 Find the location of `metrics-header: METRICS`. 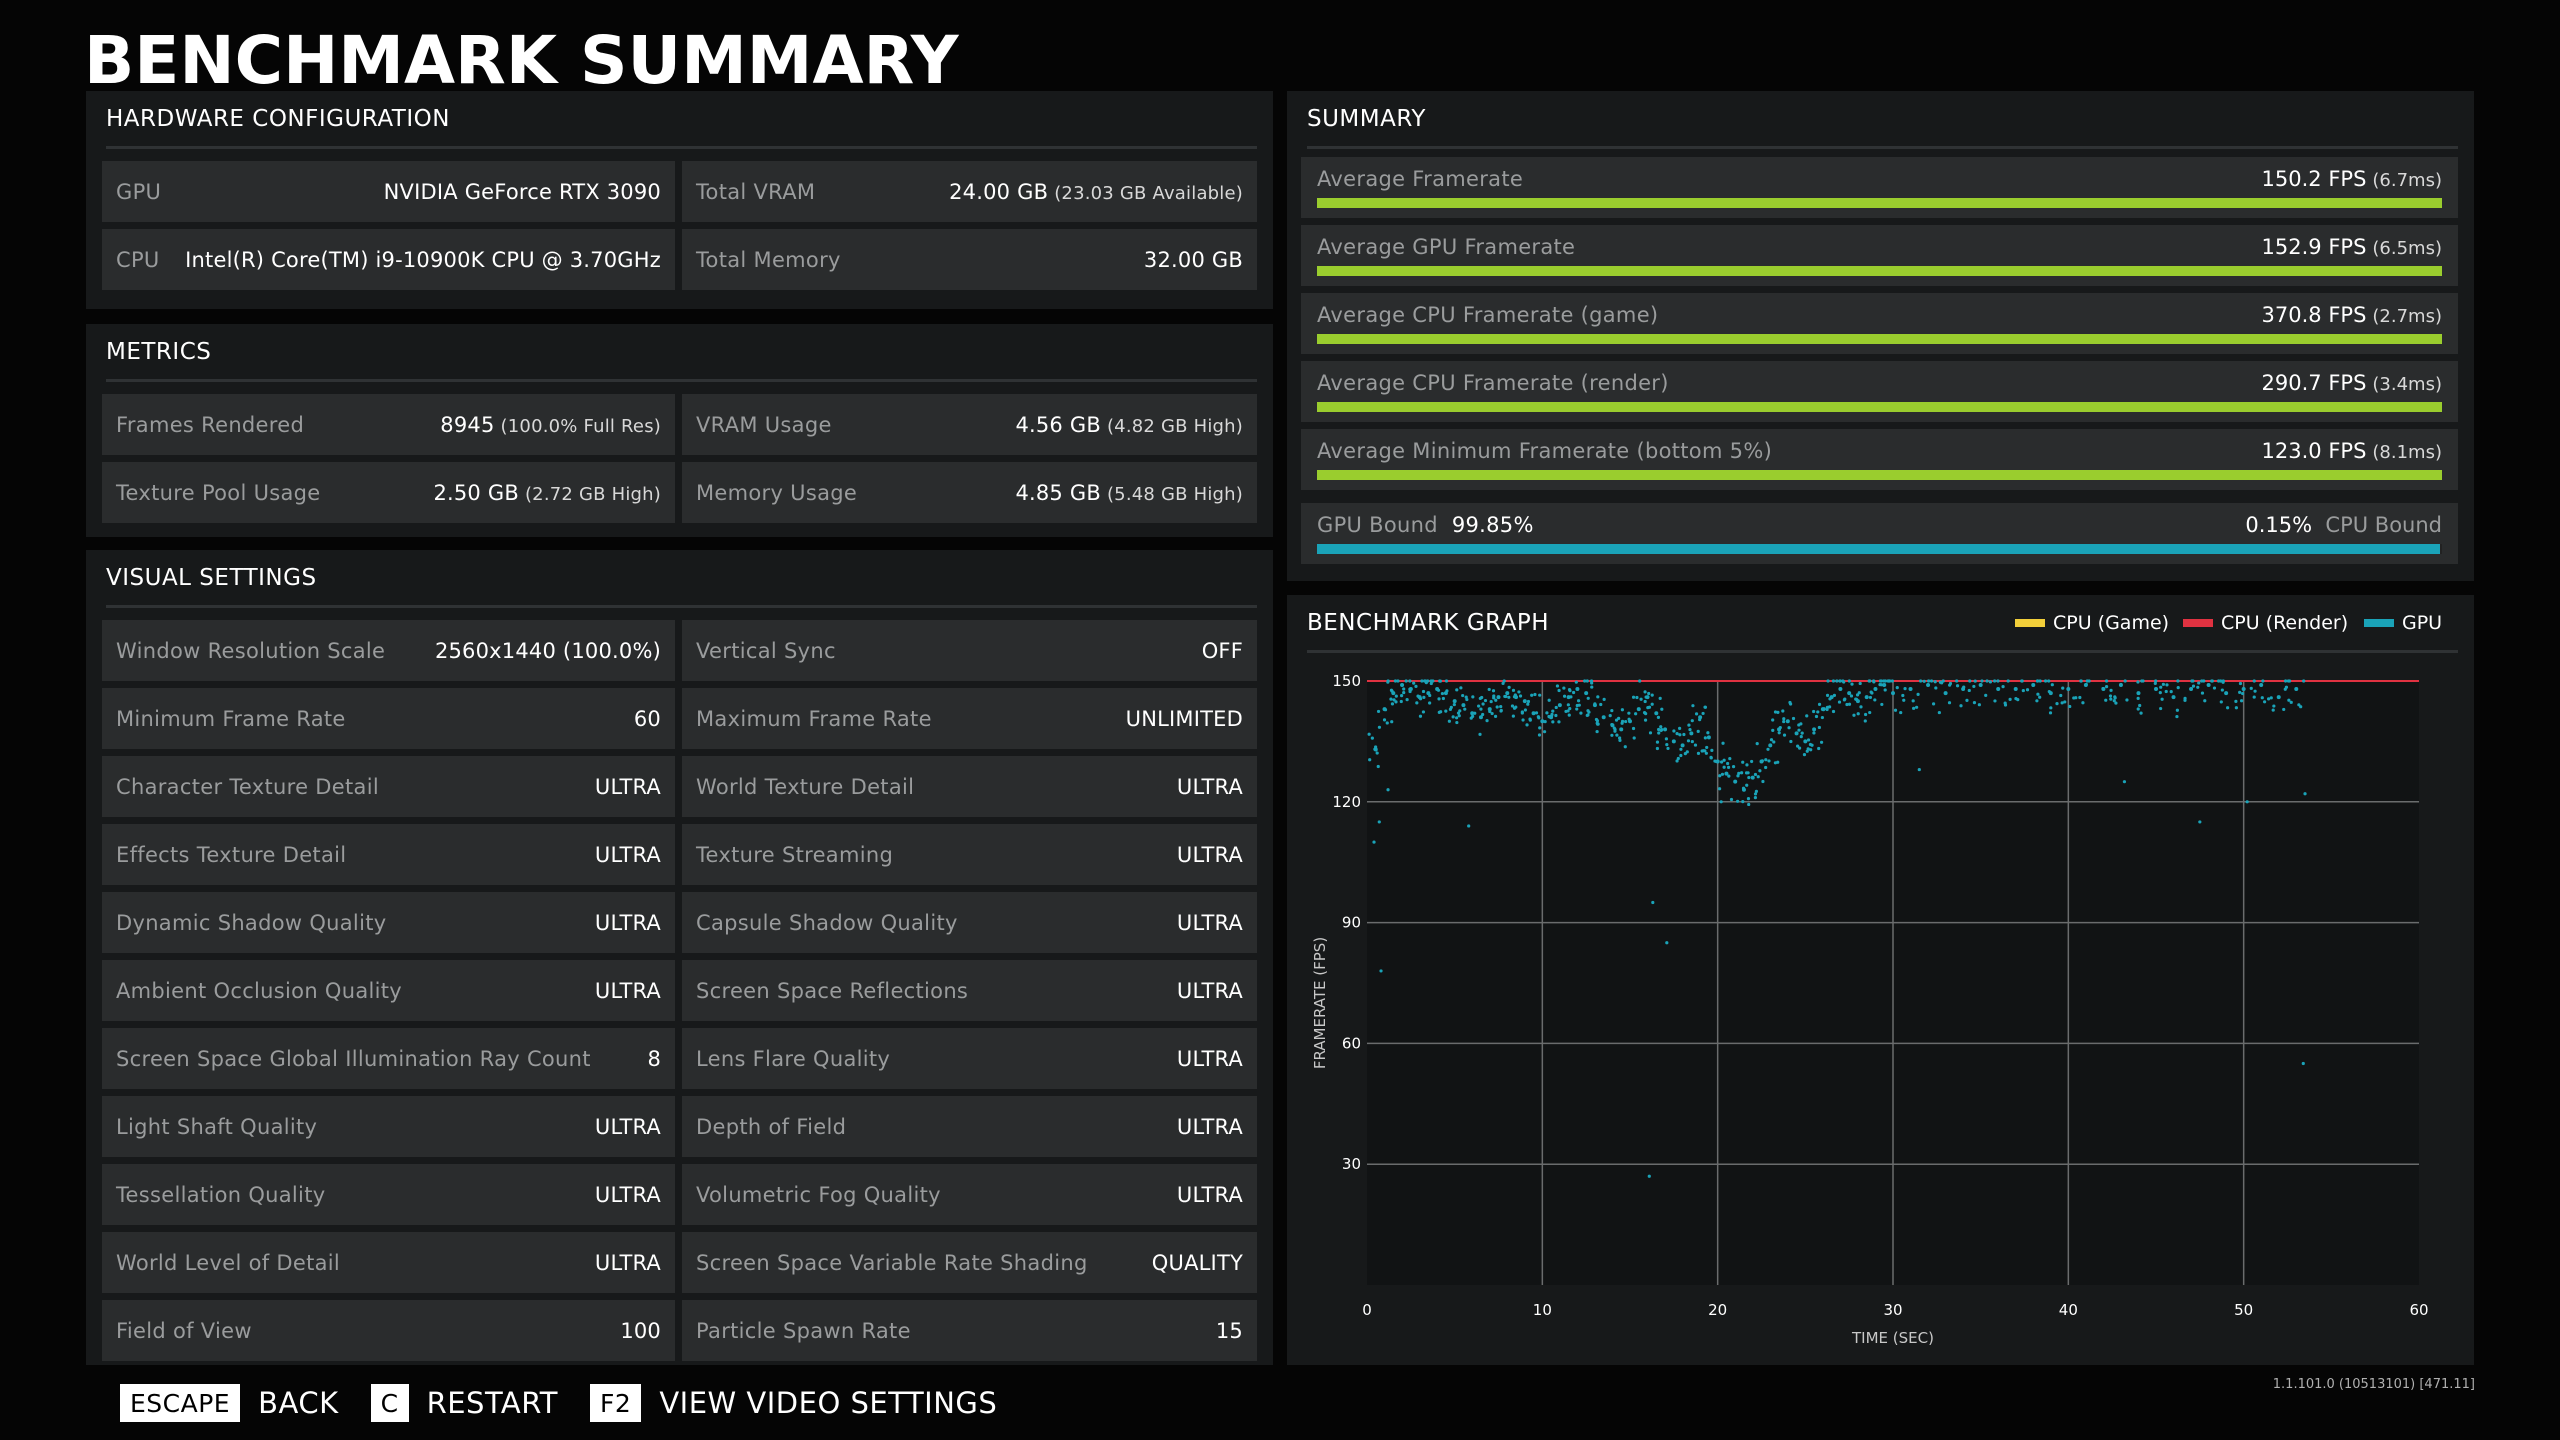

metrics-header: METRICS is located at coordinates (681, 353).